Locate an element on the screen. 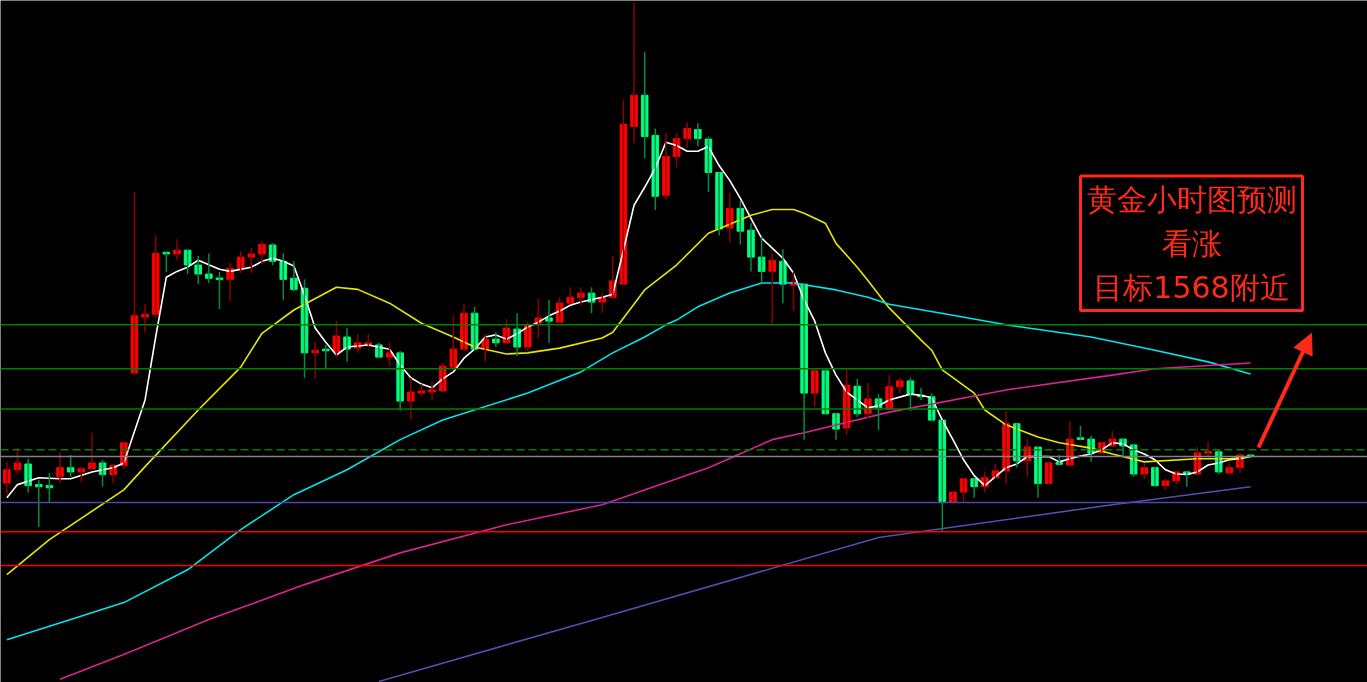 The image size is (1367, 682). annotation: 目标1568附近 is located at coordinates (1191, 287).